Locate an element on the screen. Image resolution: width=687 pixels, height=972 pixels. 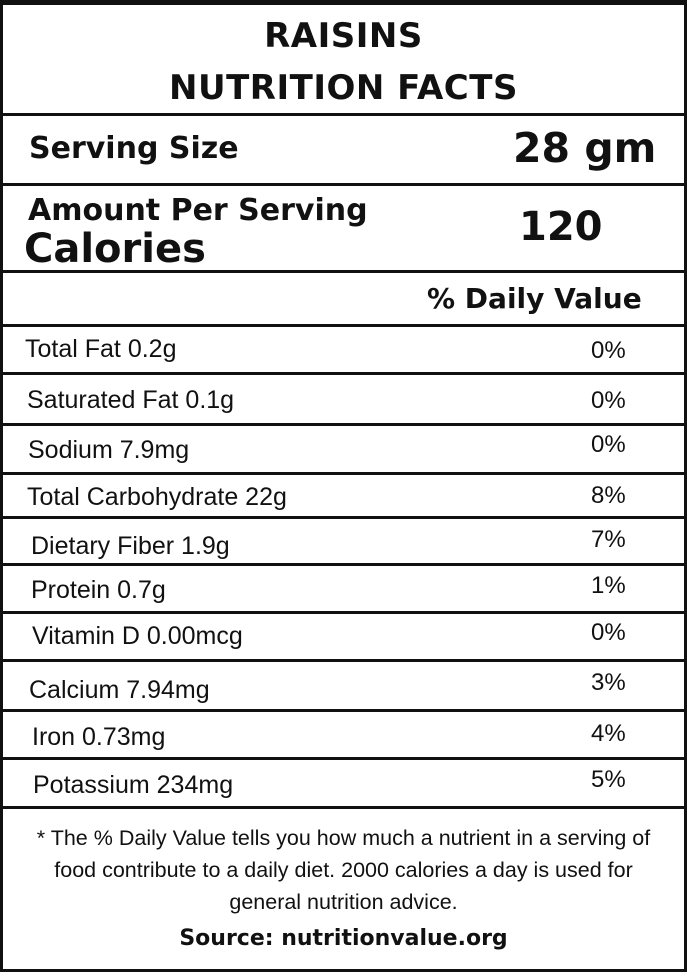
product-name: RAISINS is located at coordinates (343, 36).